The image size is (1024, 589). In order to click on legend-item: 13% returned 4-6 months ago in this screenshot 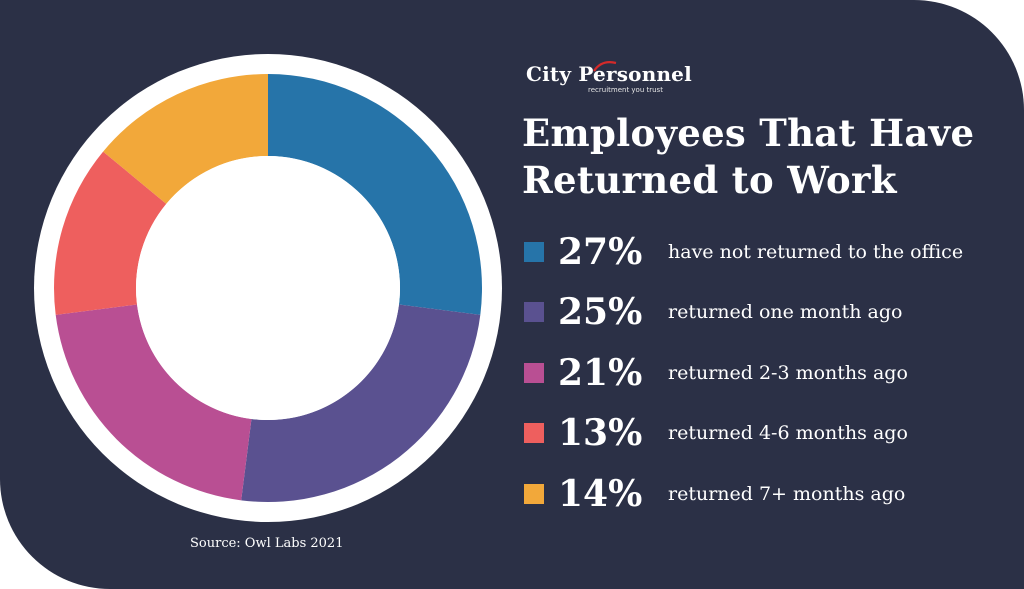, I will do `click(716, 433)`.